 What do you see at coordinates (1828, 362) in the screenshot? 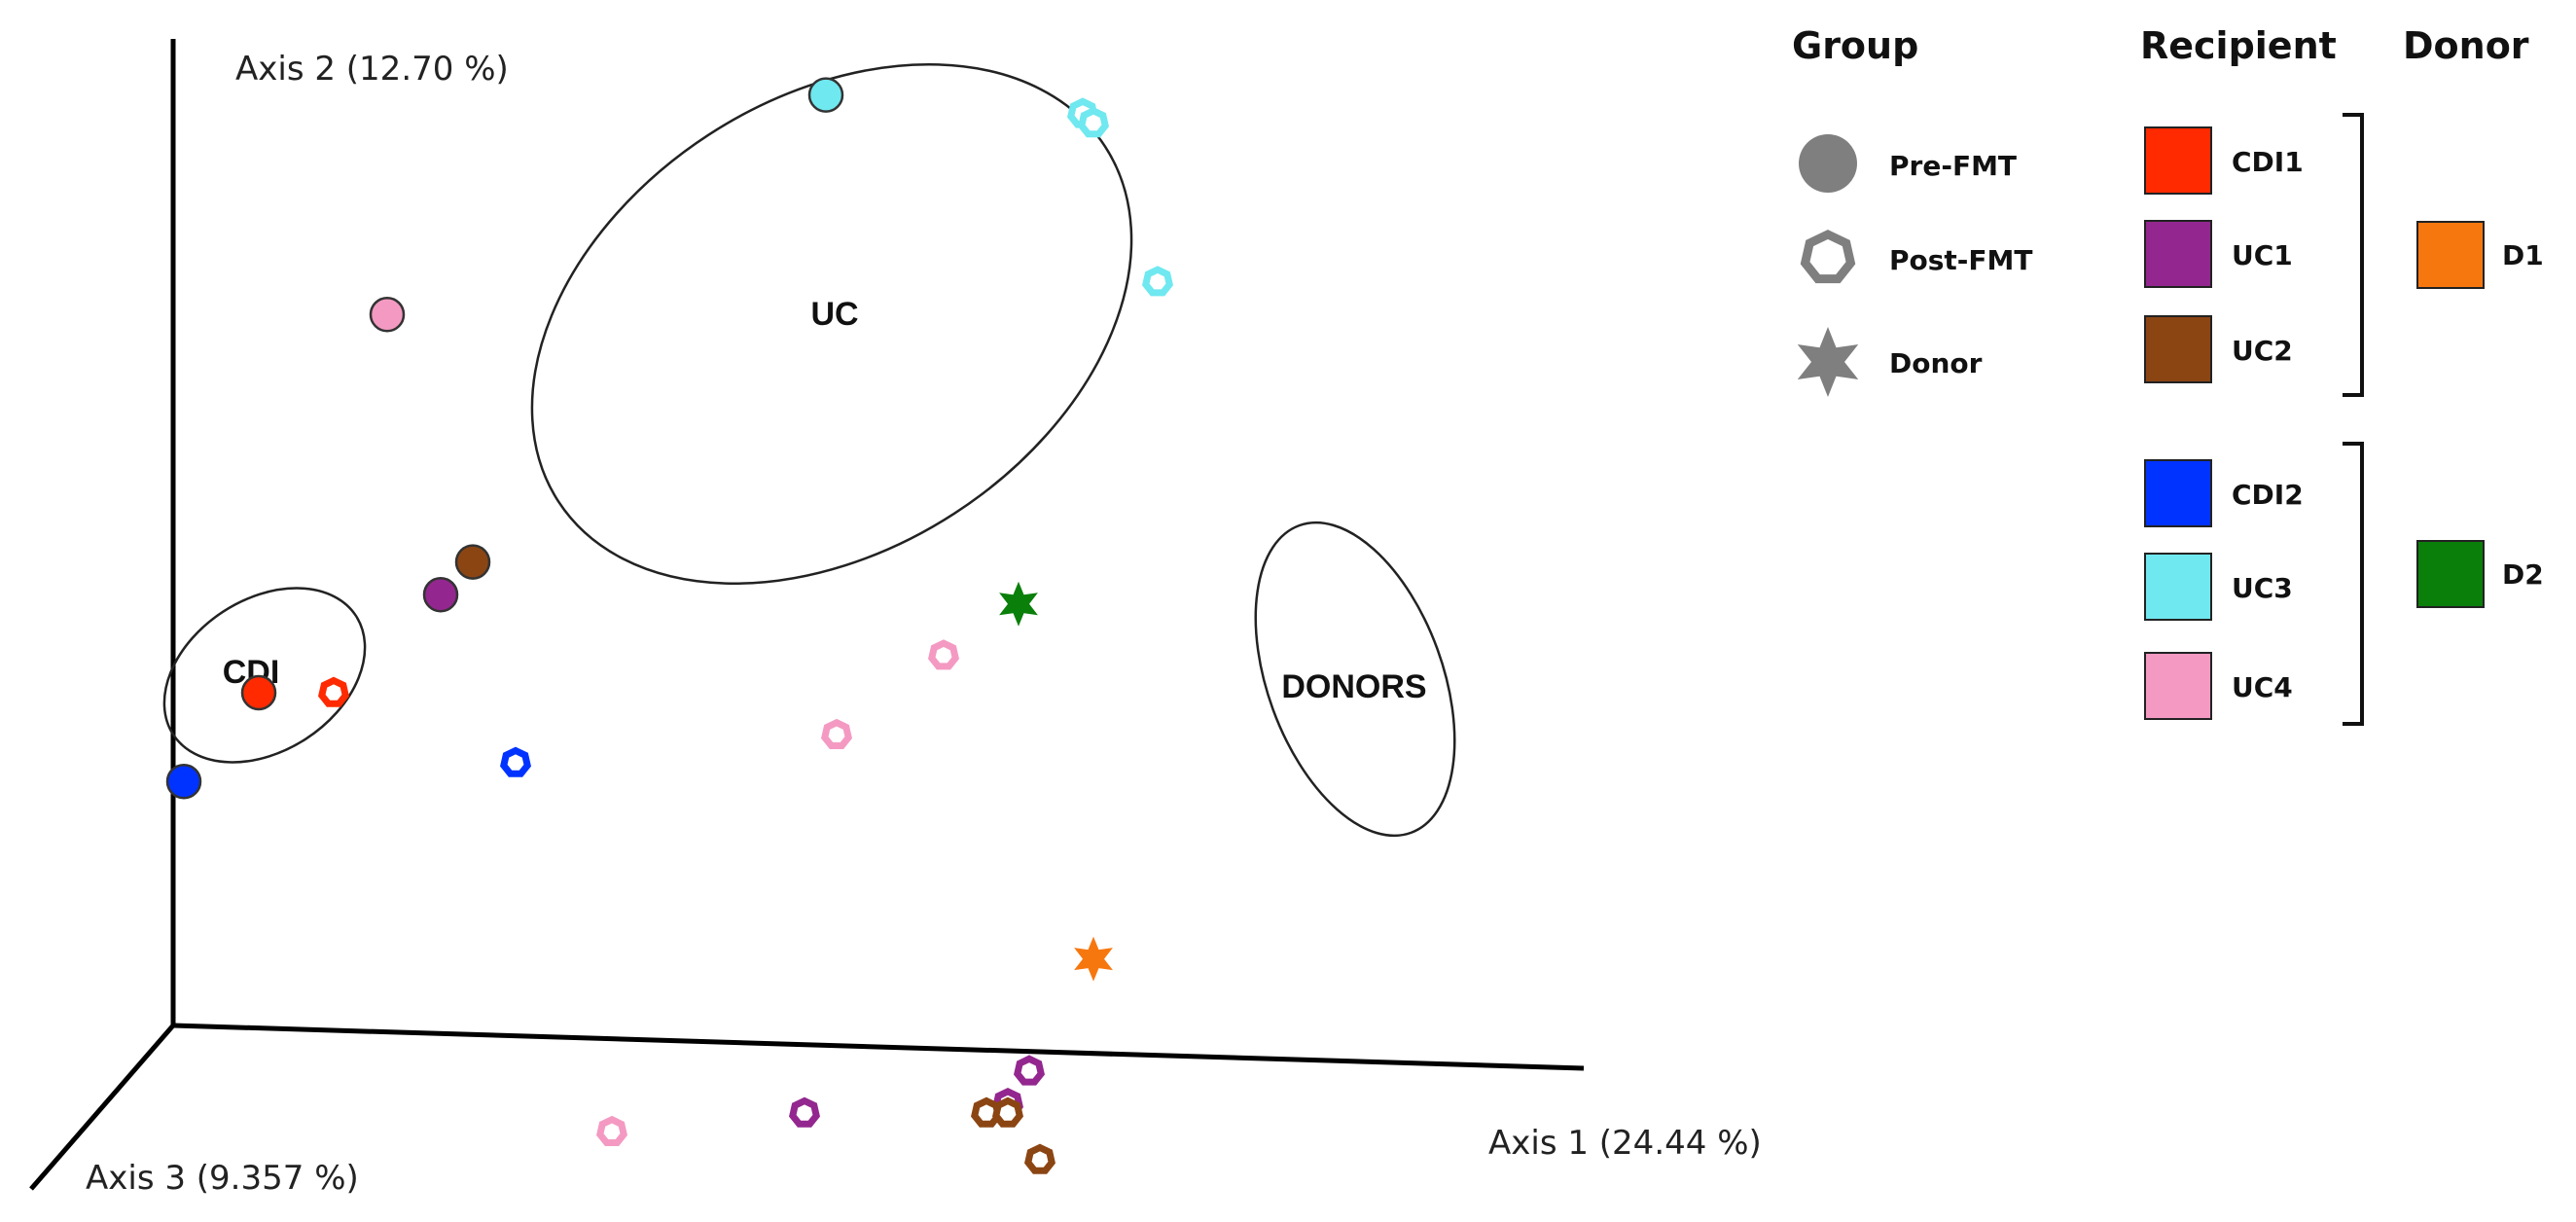
I see `donor-legend-icon` at bounding box center [1828, 362].